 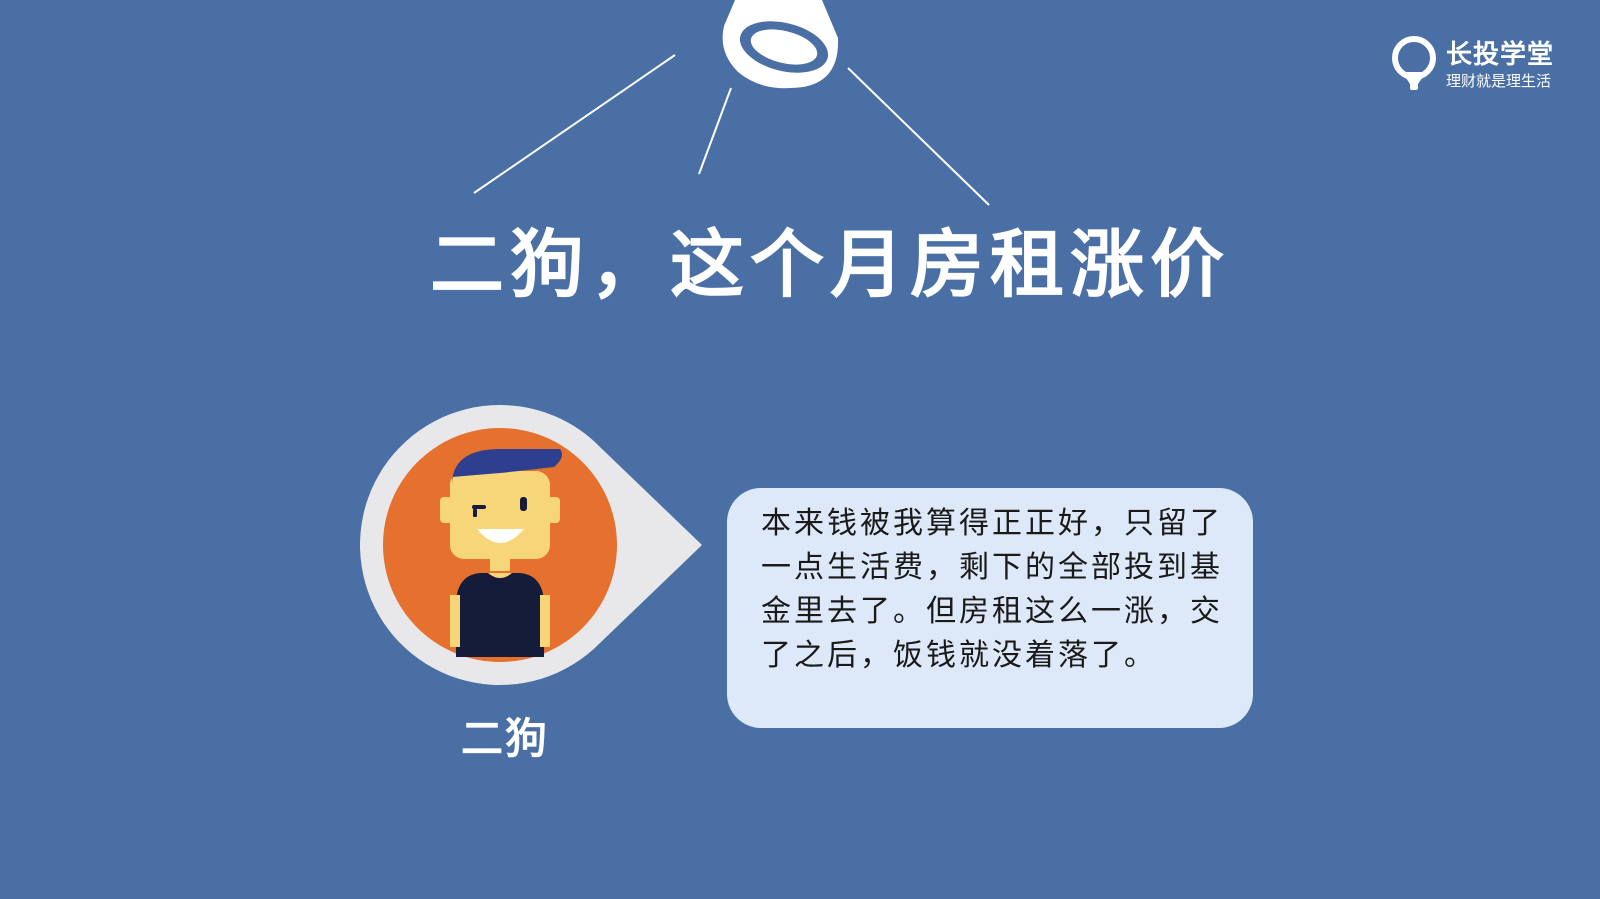 I want to click on character-name: 二狗, so click(x=504, y=738).